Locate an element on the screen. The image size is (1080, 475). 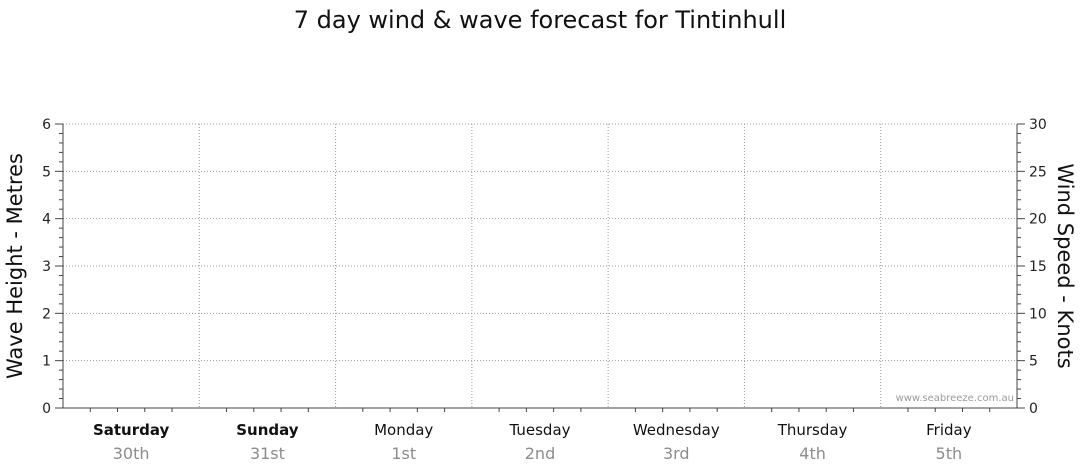
right-tick-label: 20 is located at coordinates (1038, 220).